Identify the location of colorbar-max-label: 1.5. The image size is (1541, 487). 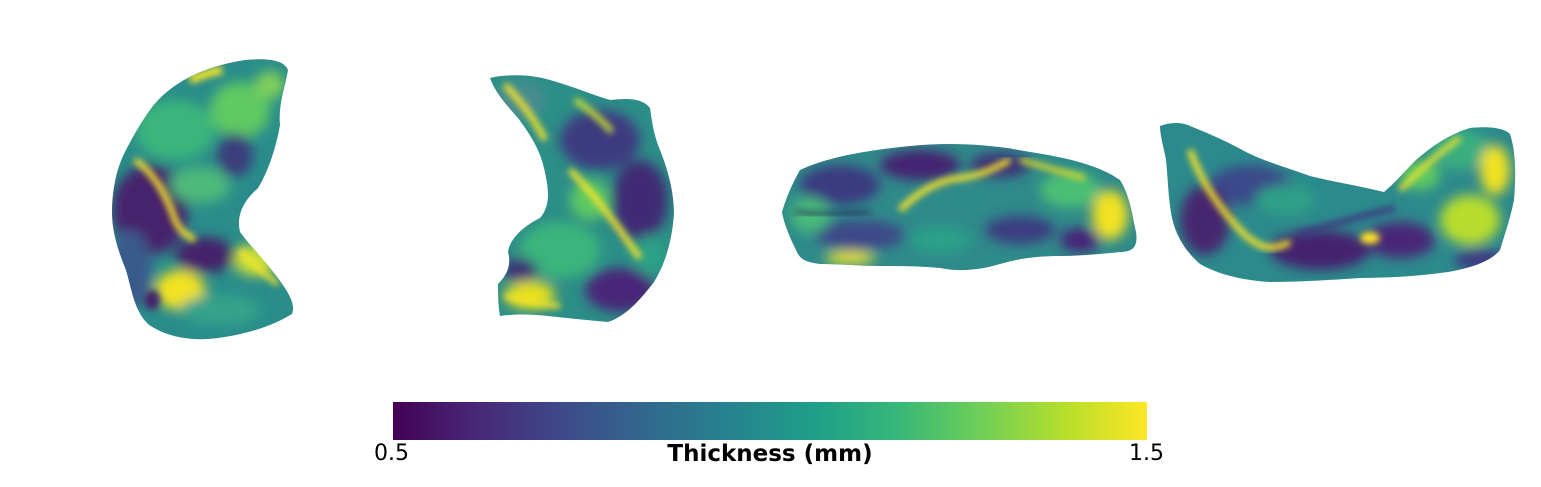
(1146, 453).